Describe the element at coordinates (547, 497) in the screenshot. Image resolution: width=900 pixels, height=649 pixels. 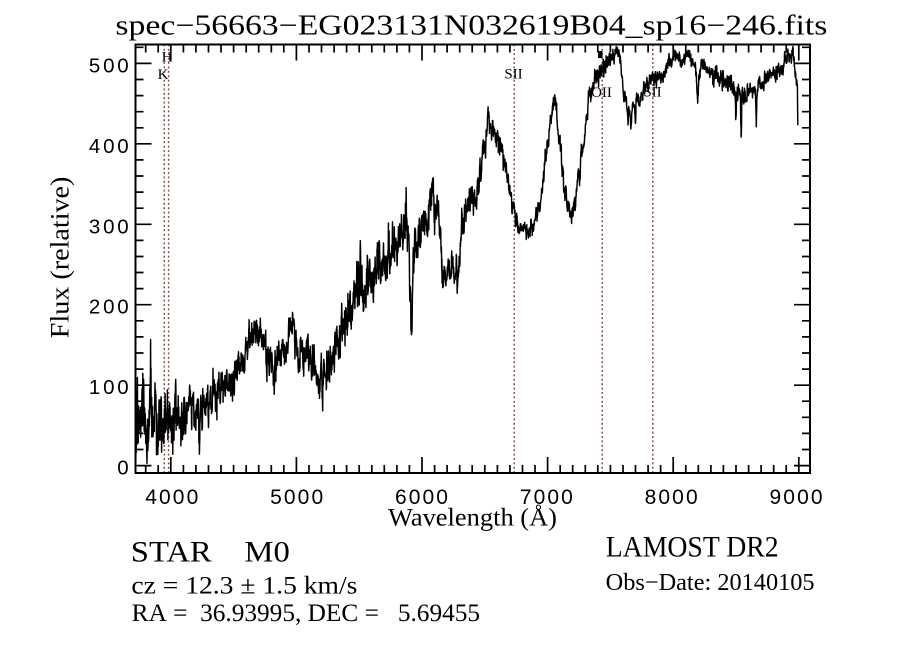
I see `svg-text: 7000` at that location.